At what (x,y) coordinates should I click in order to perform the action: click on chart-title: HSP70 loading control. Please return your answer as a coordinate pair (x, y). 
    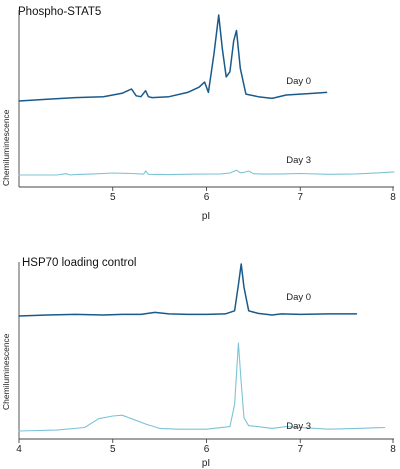
    Looking at the image, I should click on (79, 263).